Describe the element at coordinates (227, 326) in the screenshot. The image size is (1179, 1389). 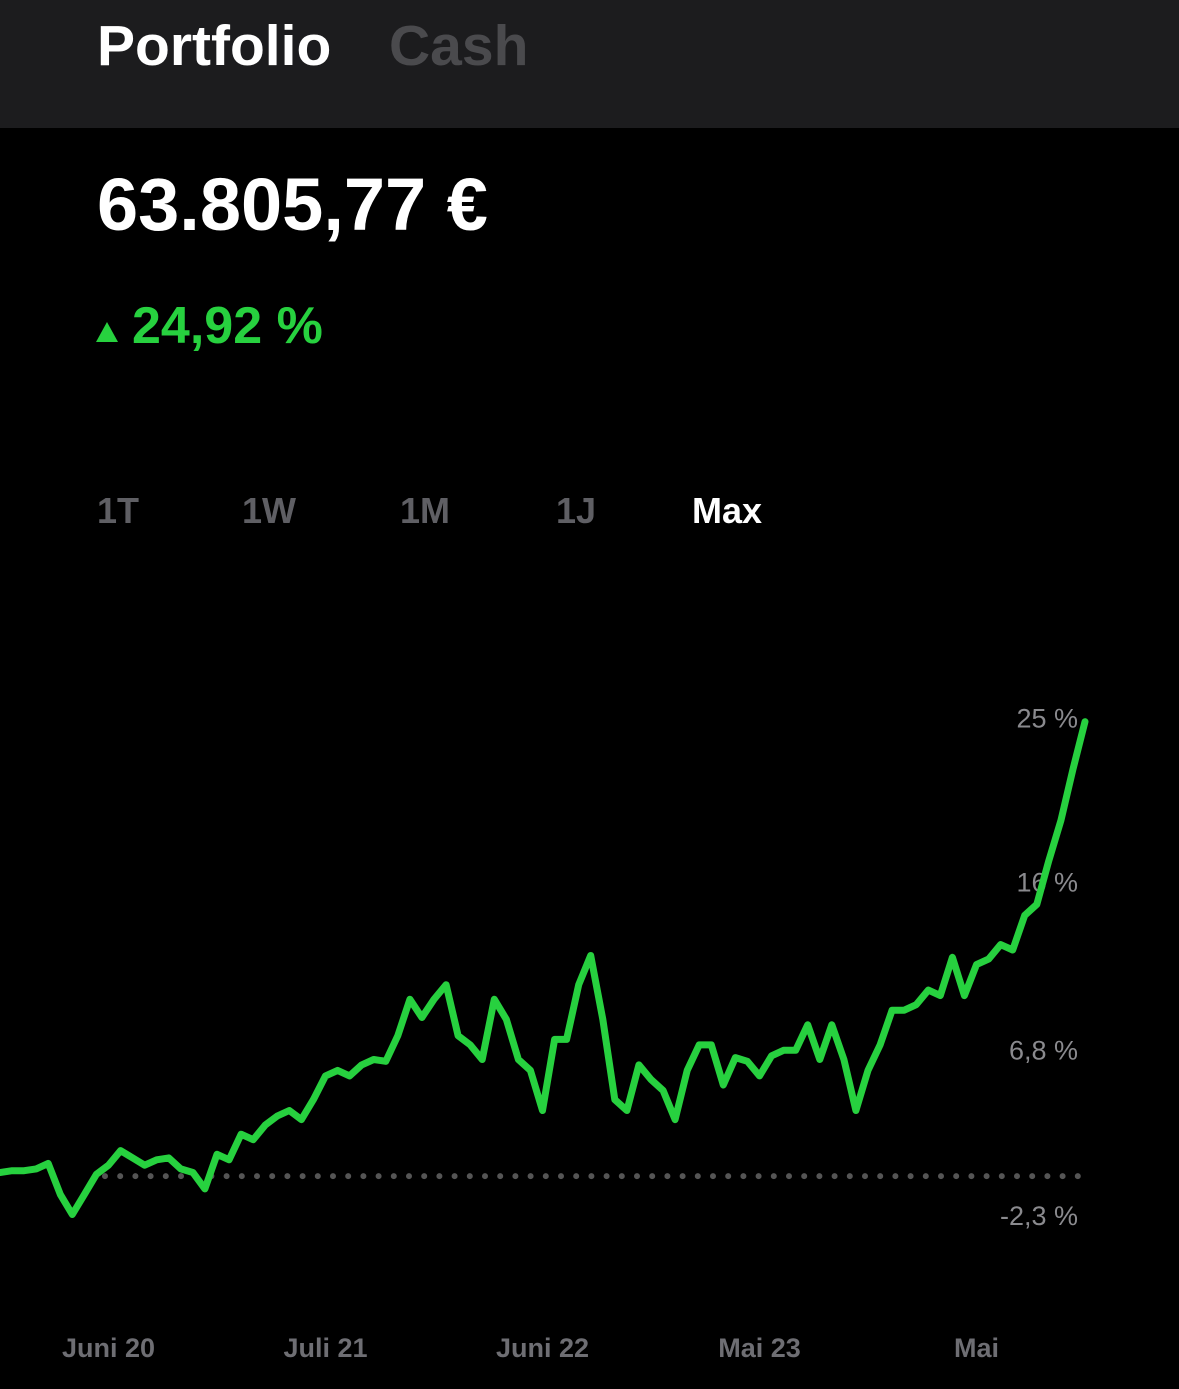
I see `portfolio-change: 24,92 %` at that location.